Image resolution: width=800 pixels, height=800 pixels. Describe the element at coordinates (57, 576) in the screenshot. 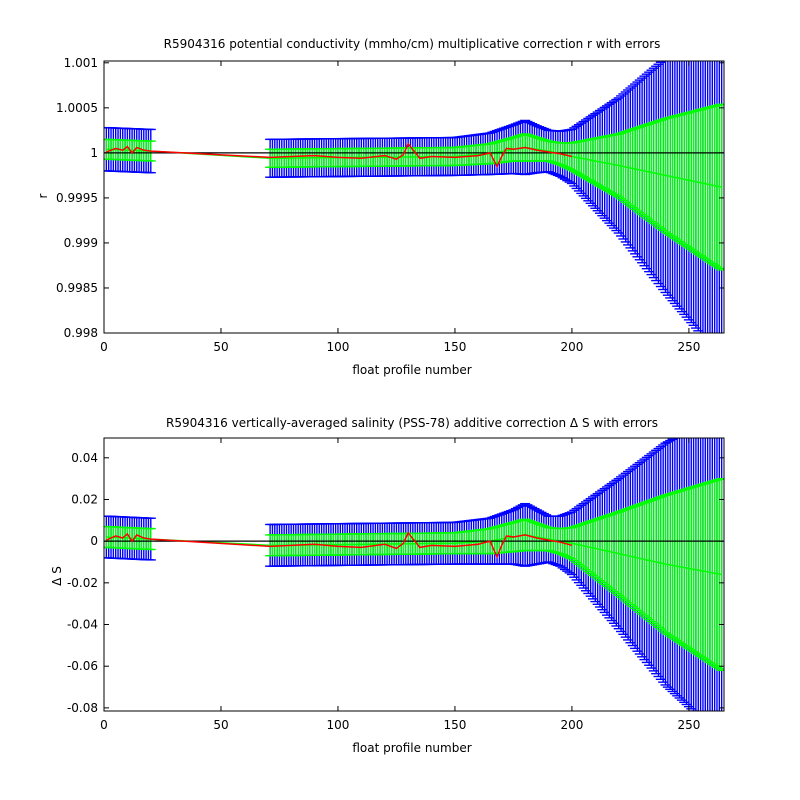

I see `y-axis-label: Δ S` at that location.